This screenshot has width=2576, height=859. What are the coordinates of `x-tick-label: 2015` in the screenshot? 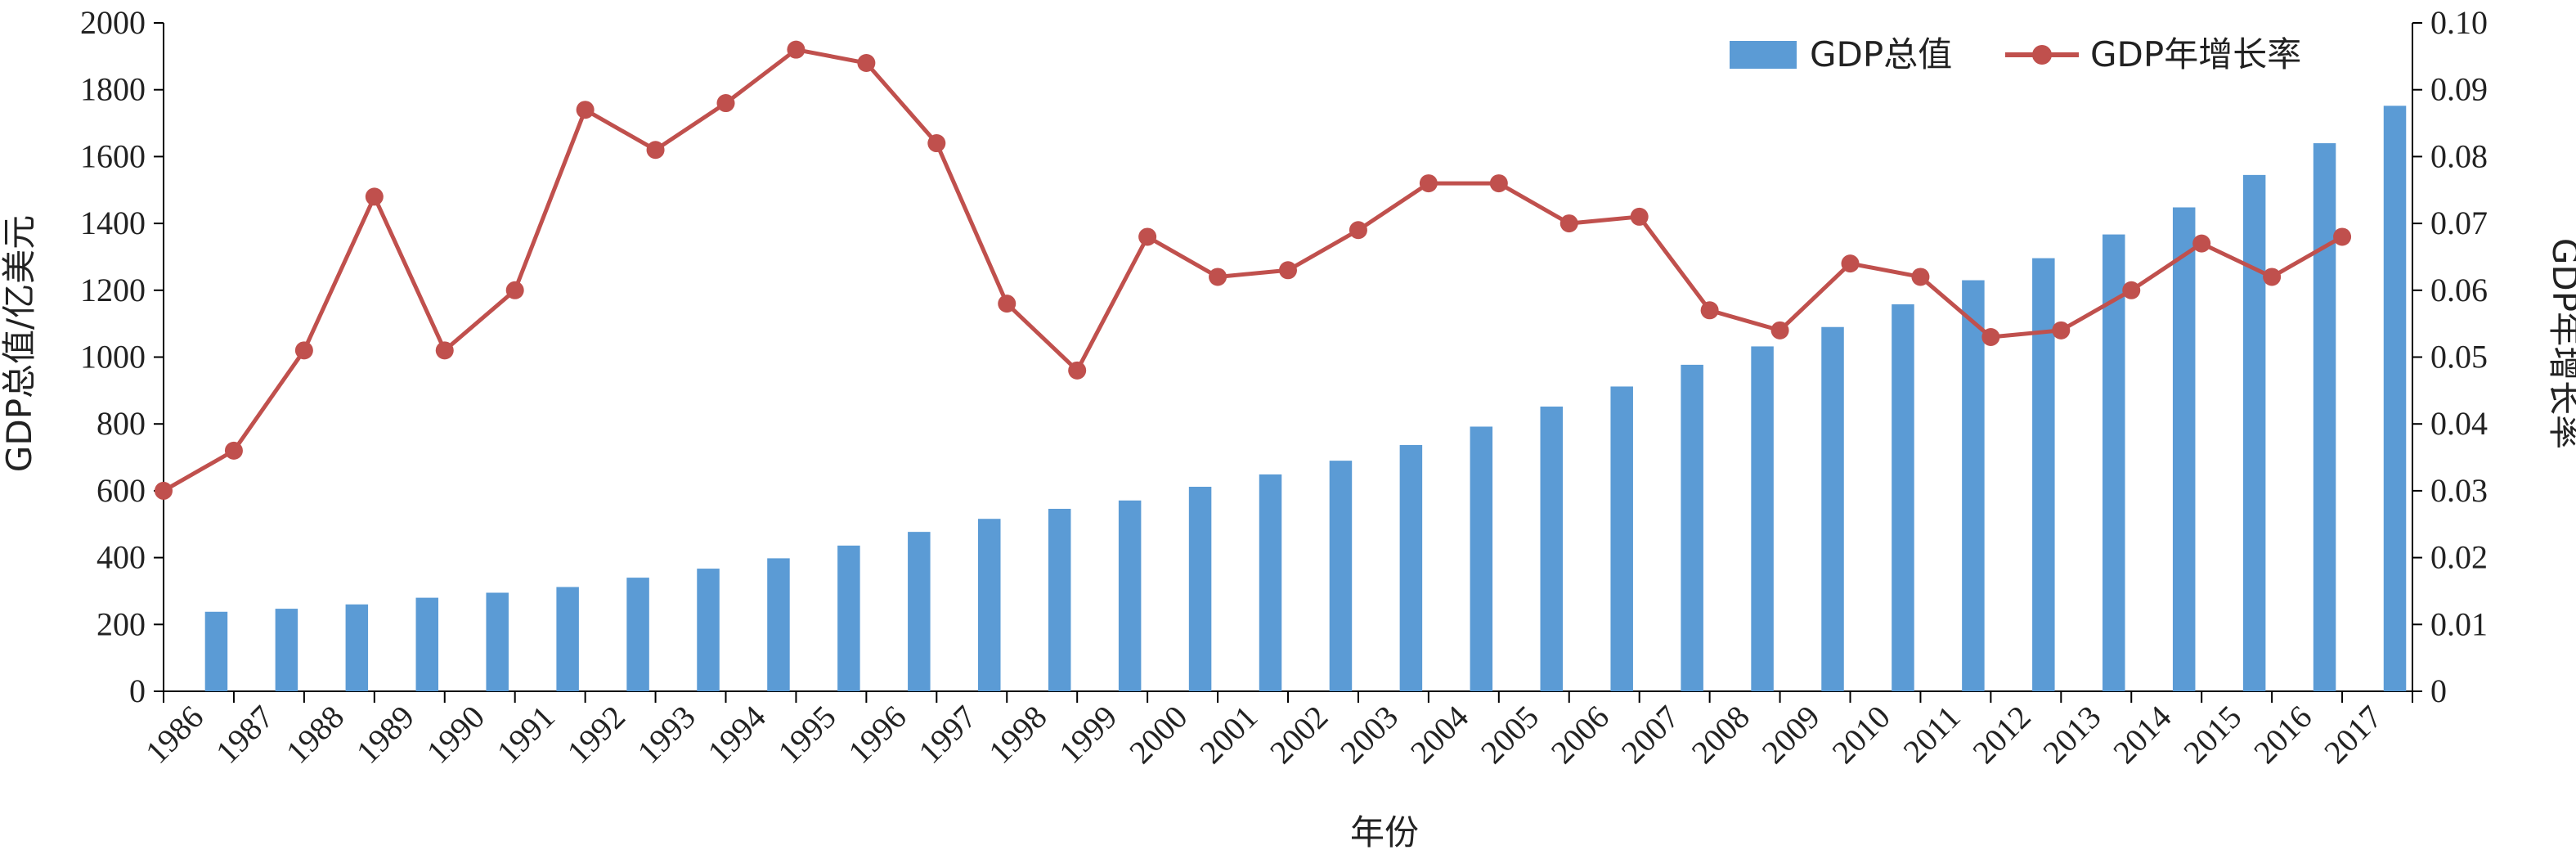 It's located at (2212, 735).